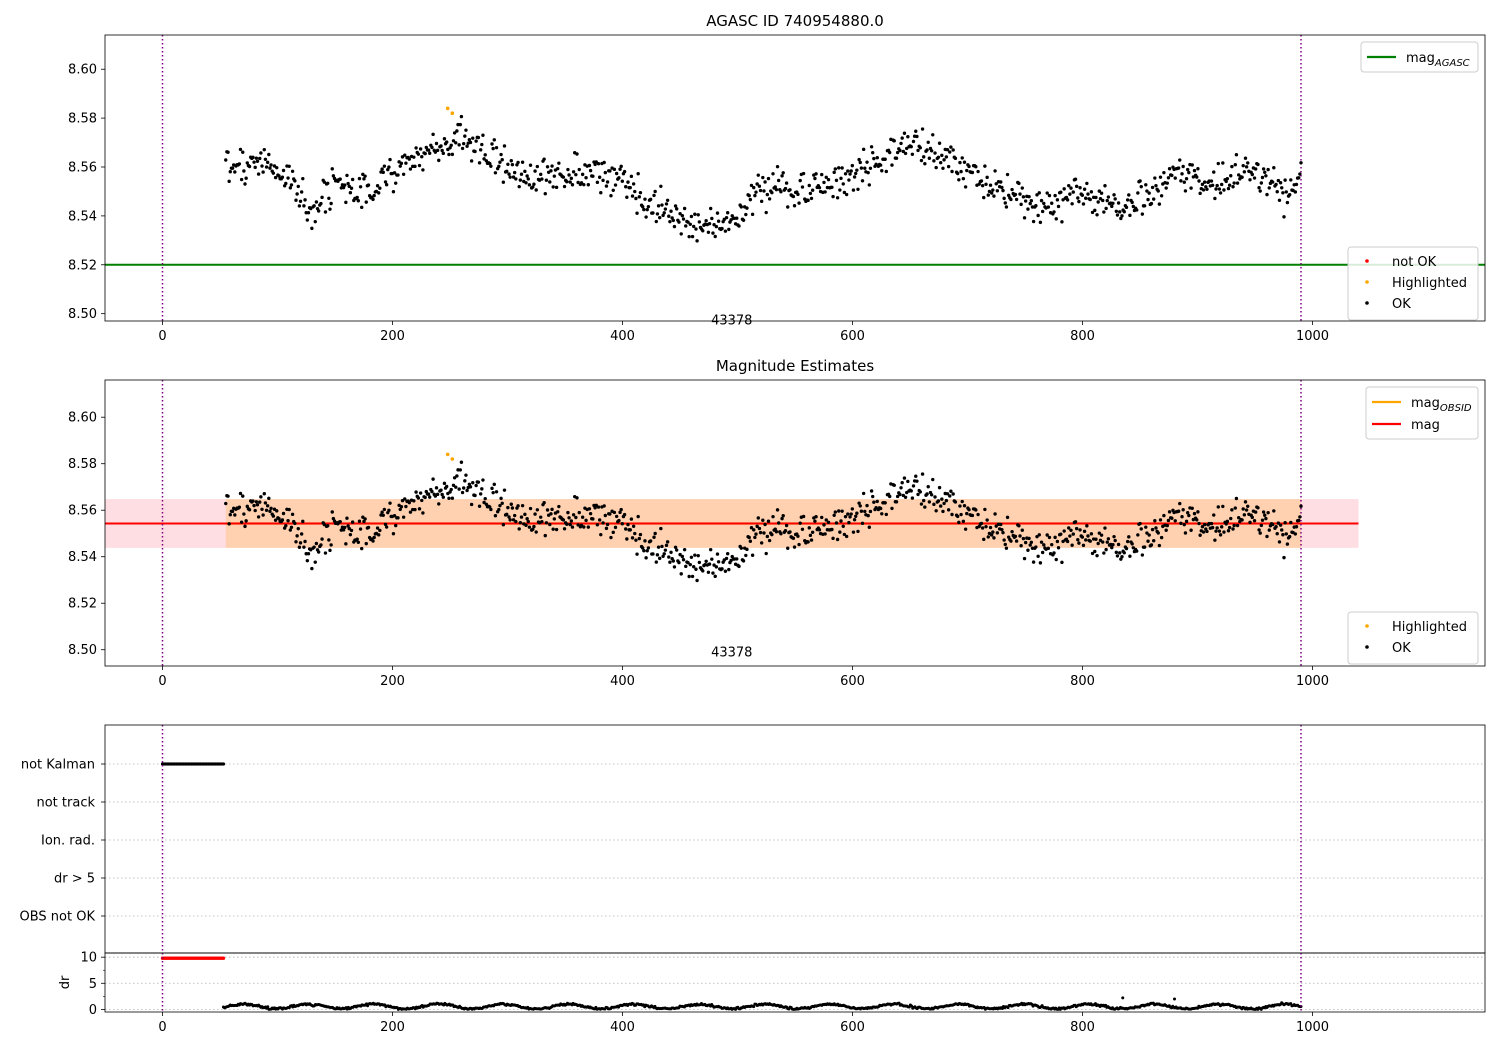 Image resolution: width=1500 pixels, height=1050 pixels. I want to click on panel-title: AGASC ID 740954880.0, so click(795, 21).